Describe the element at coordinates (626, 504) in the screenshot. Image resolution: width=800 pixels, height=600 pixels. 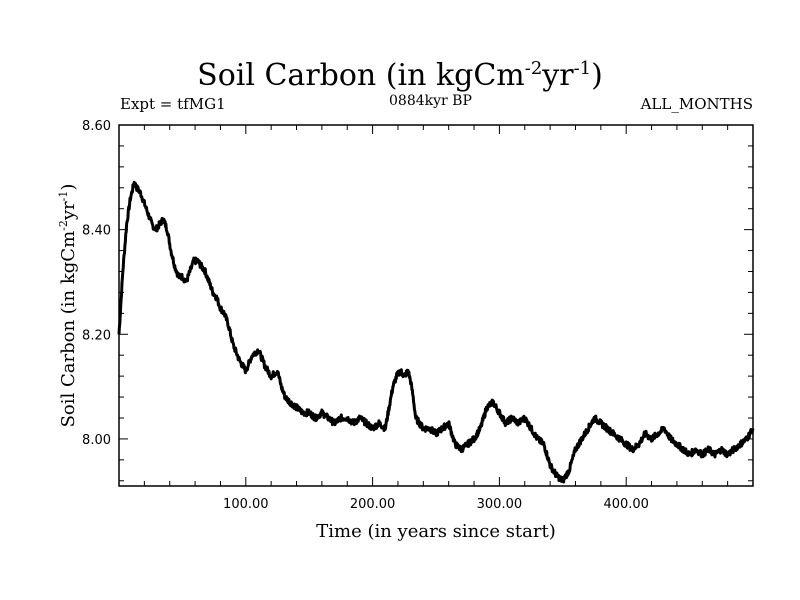
I see `x-tick-label: 400.00` at that location.